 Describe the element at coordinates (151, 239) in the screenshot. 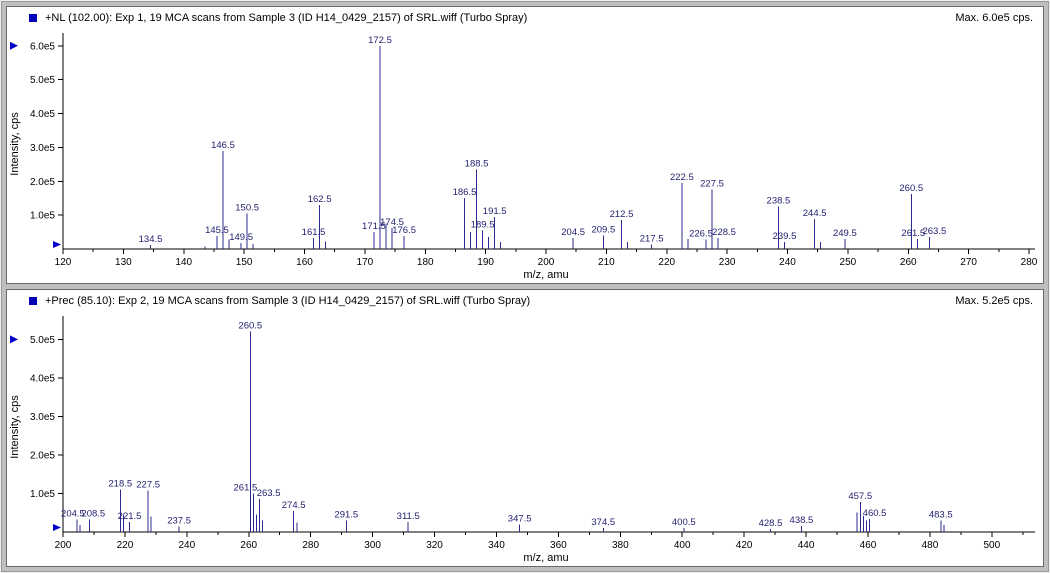

I see `svg-text: 134.5` at that location.